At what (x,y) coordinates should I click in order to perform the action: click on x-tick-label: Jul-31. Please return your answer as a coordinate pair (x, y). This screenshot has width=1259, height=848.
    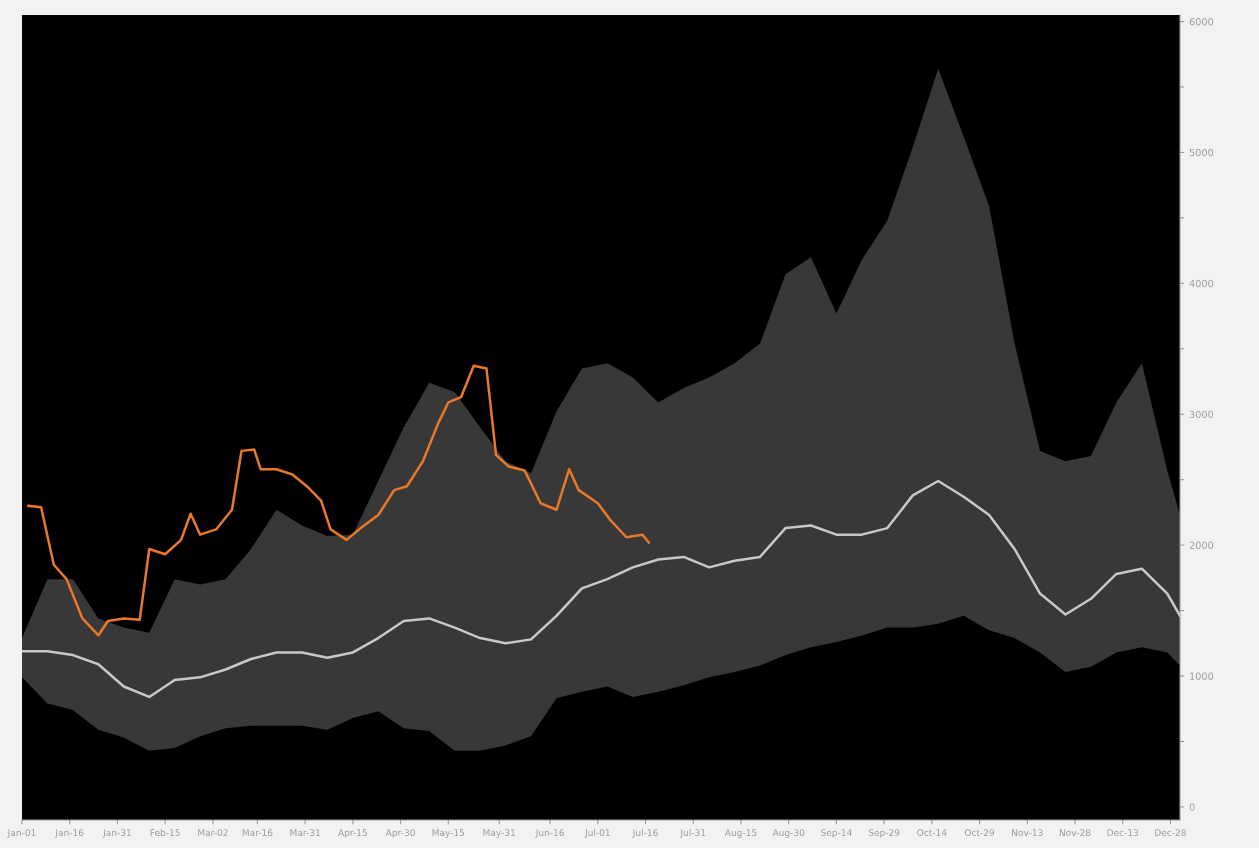
    Looking at the image, I should click on (692, 833).